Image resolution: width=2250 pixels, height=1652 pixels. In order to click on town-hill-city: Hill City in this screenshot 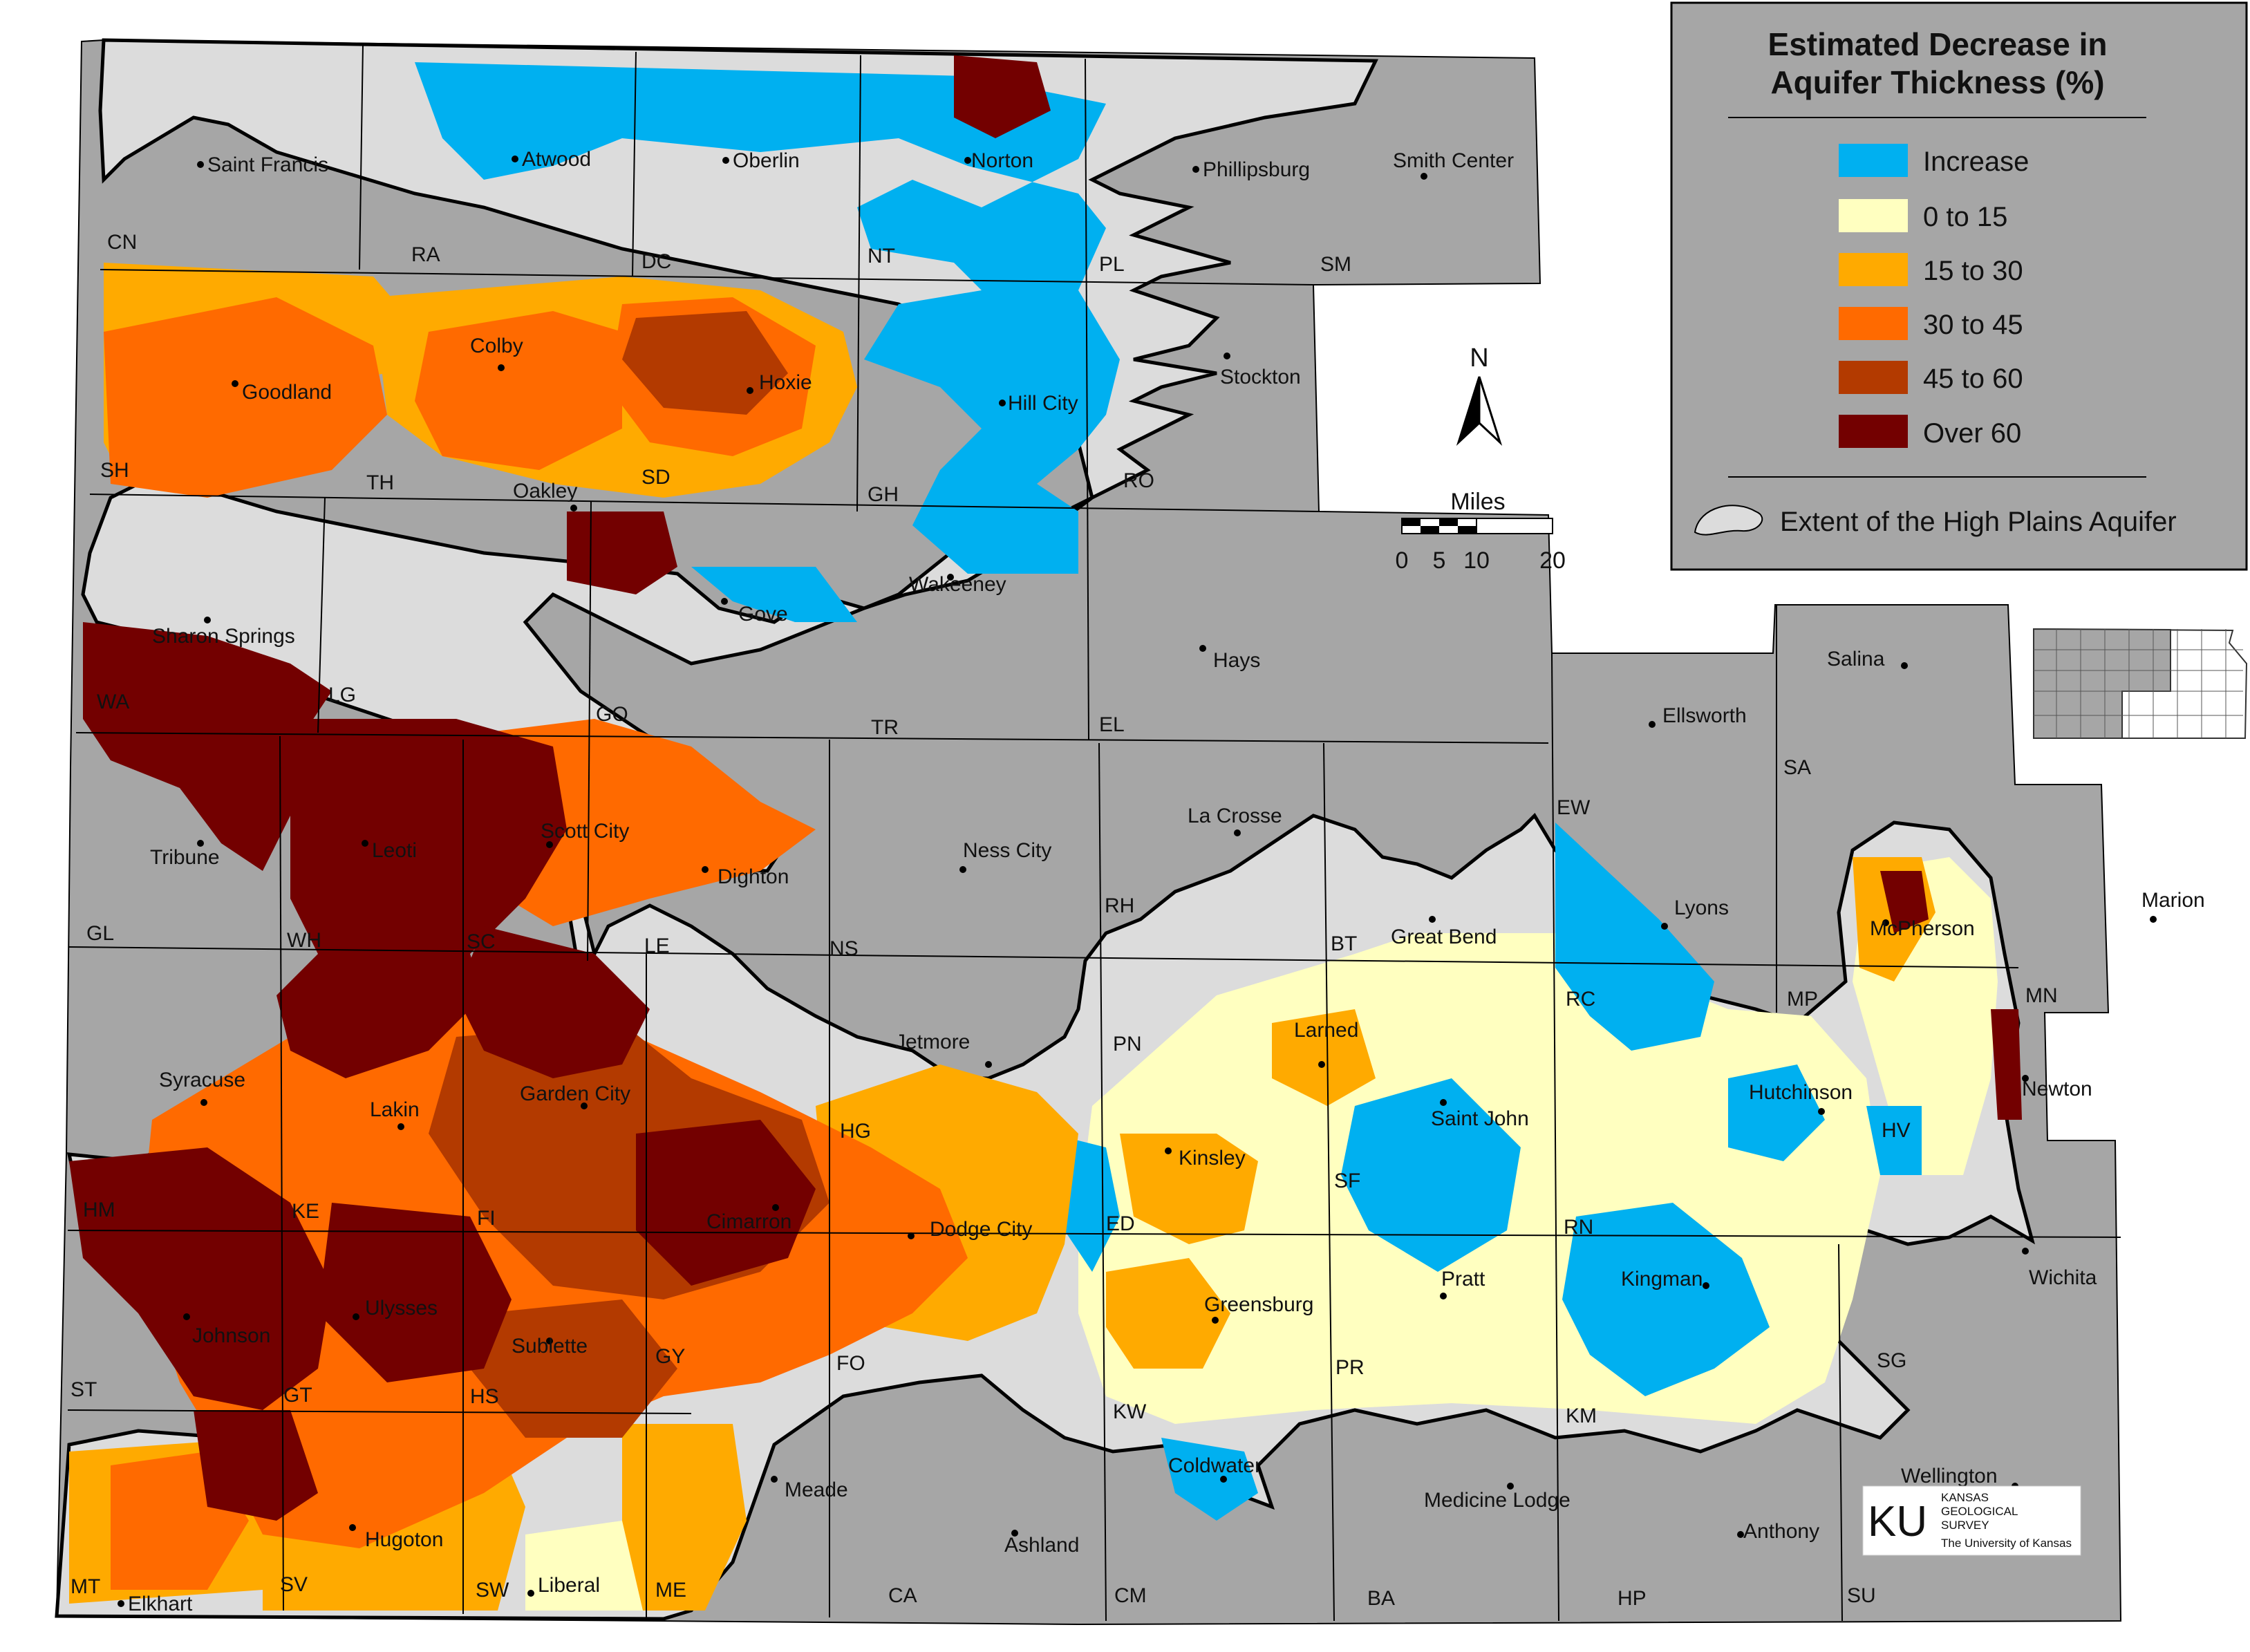, I will do `click(1038, 403)`.